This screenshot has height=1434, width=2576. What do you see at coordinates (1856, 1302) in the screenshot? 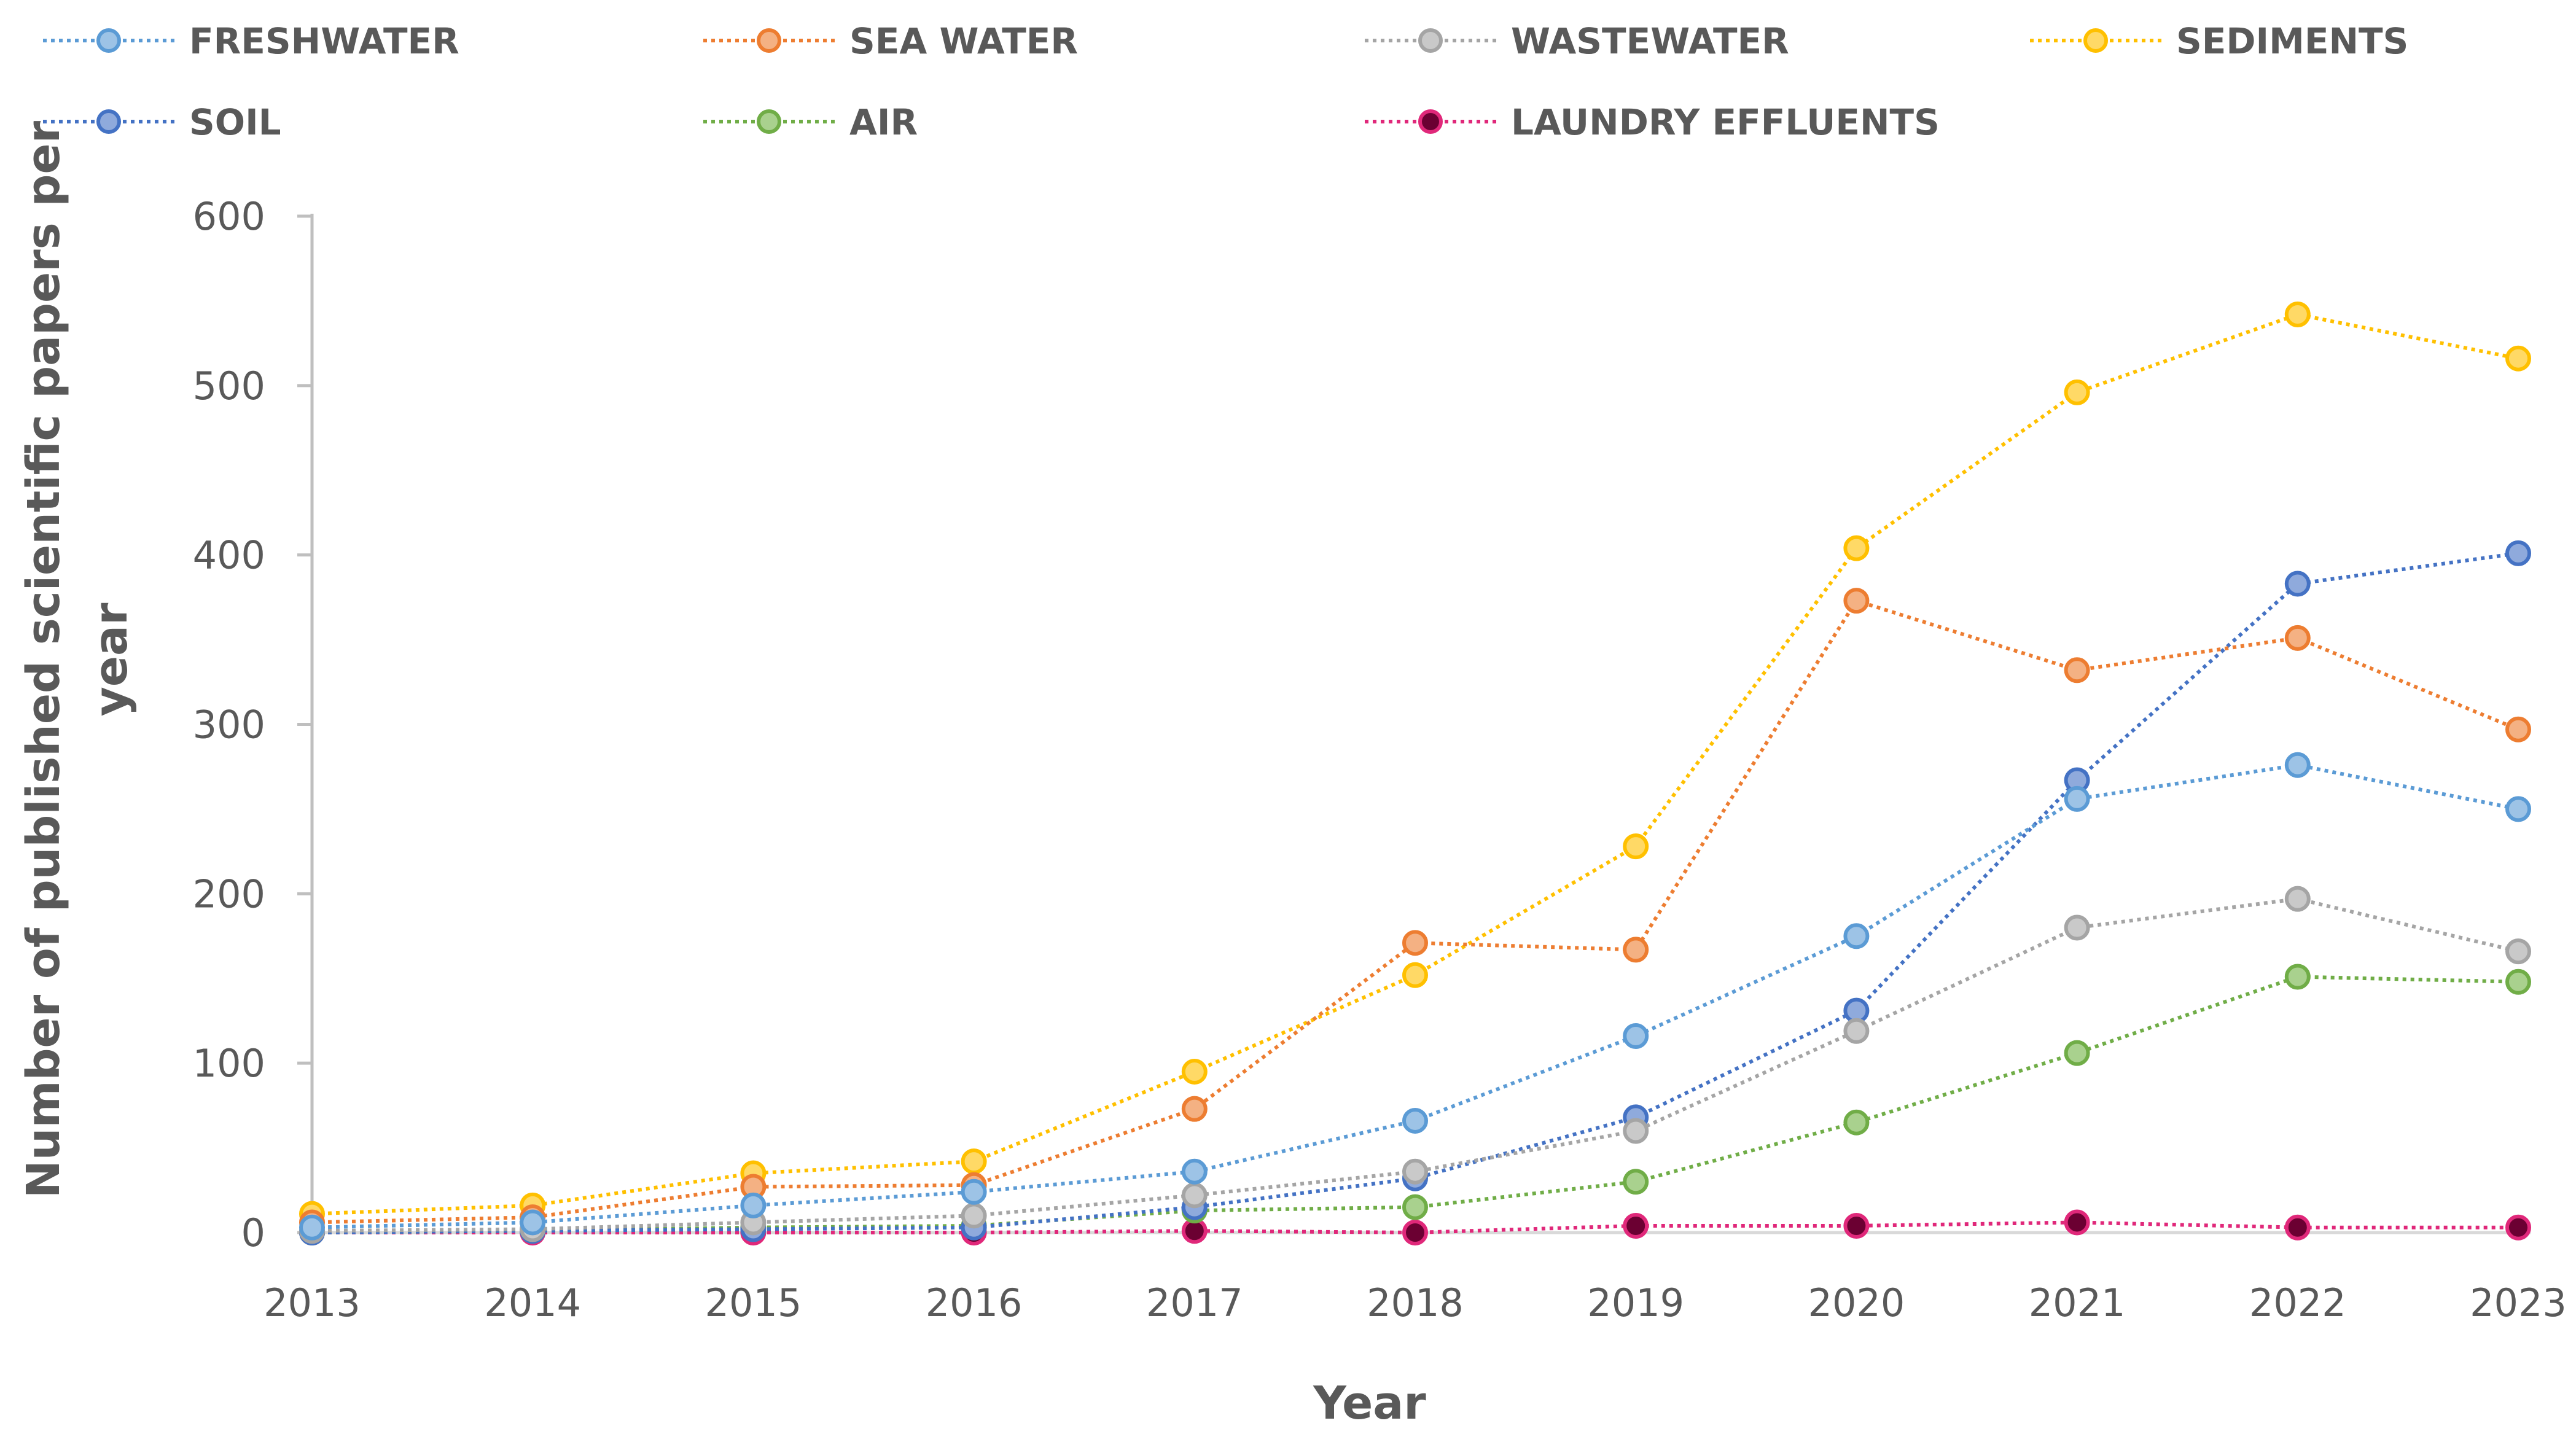
I see `x-tick-label: 2020` at bounding box center [1856, 1302].